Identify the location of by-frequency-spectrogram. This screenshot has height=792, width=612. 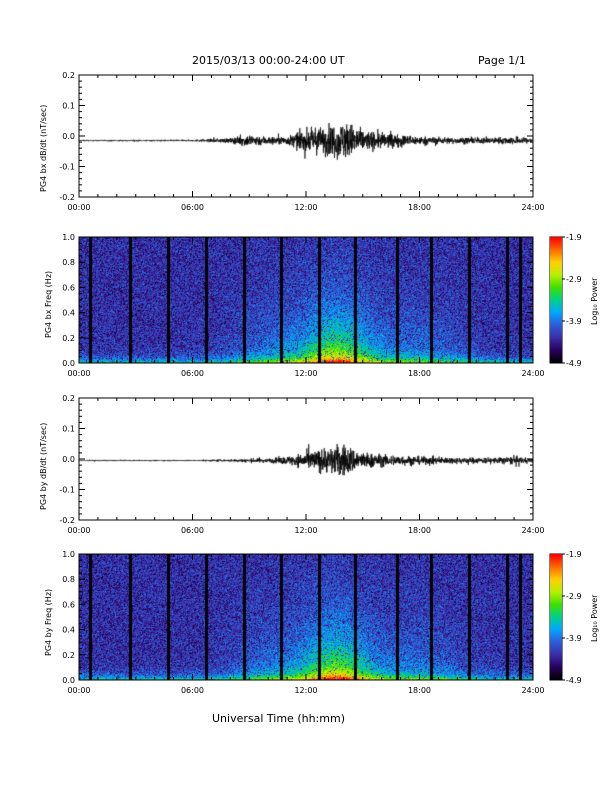
(306, 617).